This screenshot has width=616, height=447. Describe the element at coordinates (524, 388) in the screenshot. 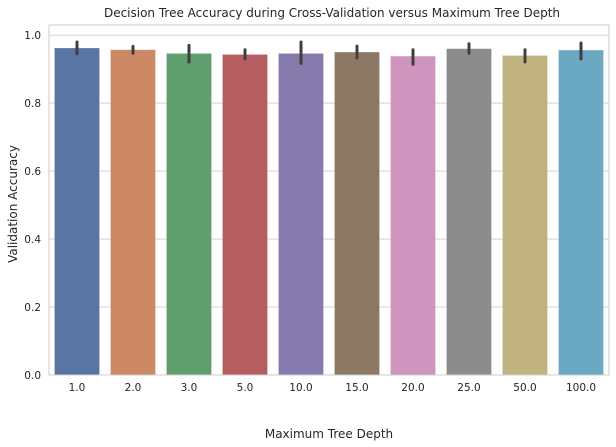

I see `x-tick-label: 50.0` at that location.